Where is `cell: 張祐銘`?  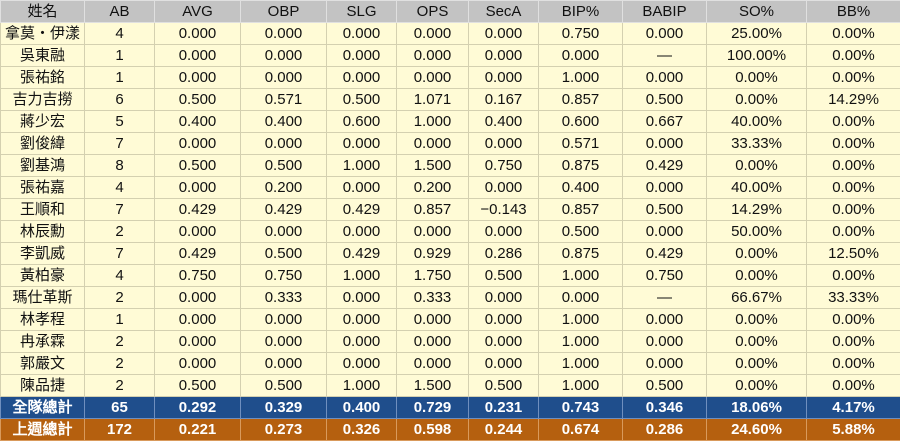 cell: 張祐銘 is located at coordinates (43, 78).